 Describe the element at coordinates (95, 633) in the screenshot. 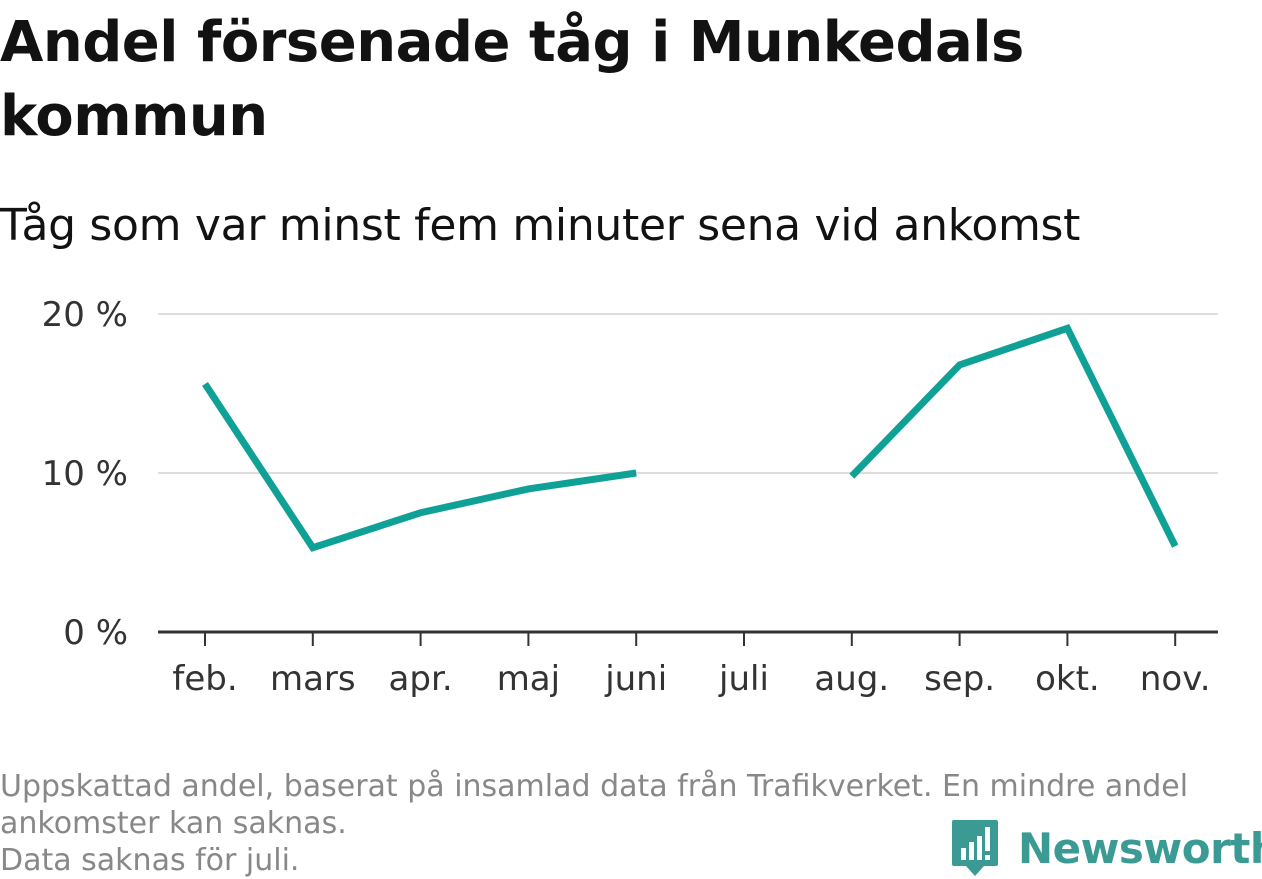

I see `y-tick-label: 0 %` at that location.